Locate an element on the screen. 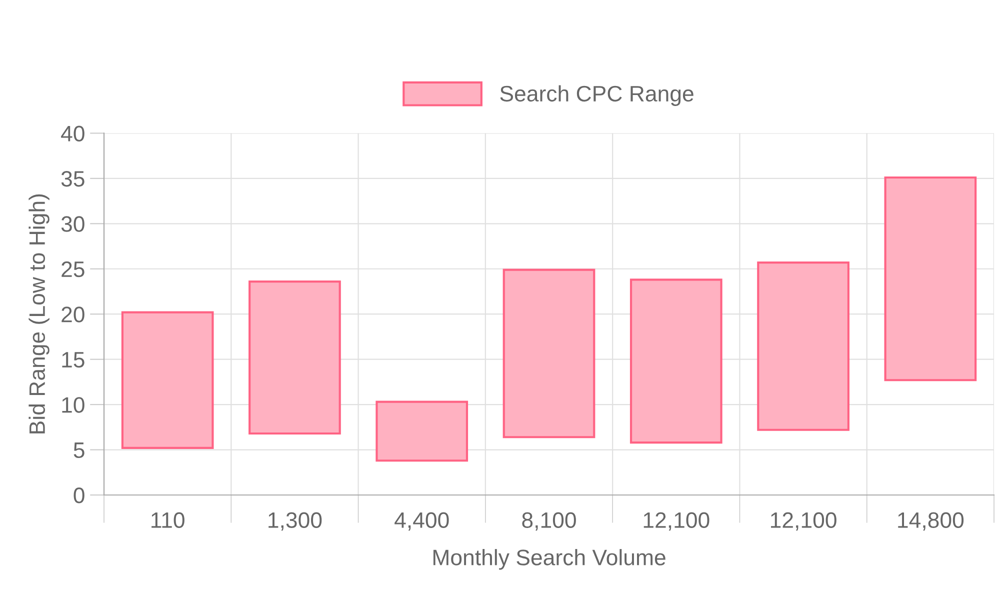  y-tick-label: 15 is located at coordinates (73, 360).